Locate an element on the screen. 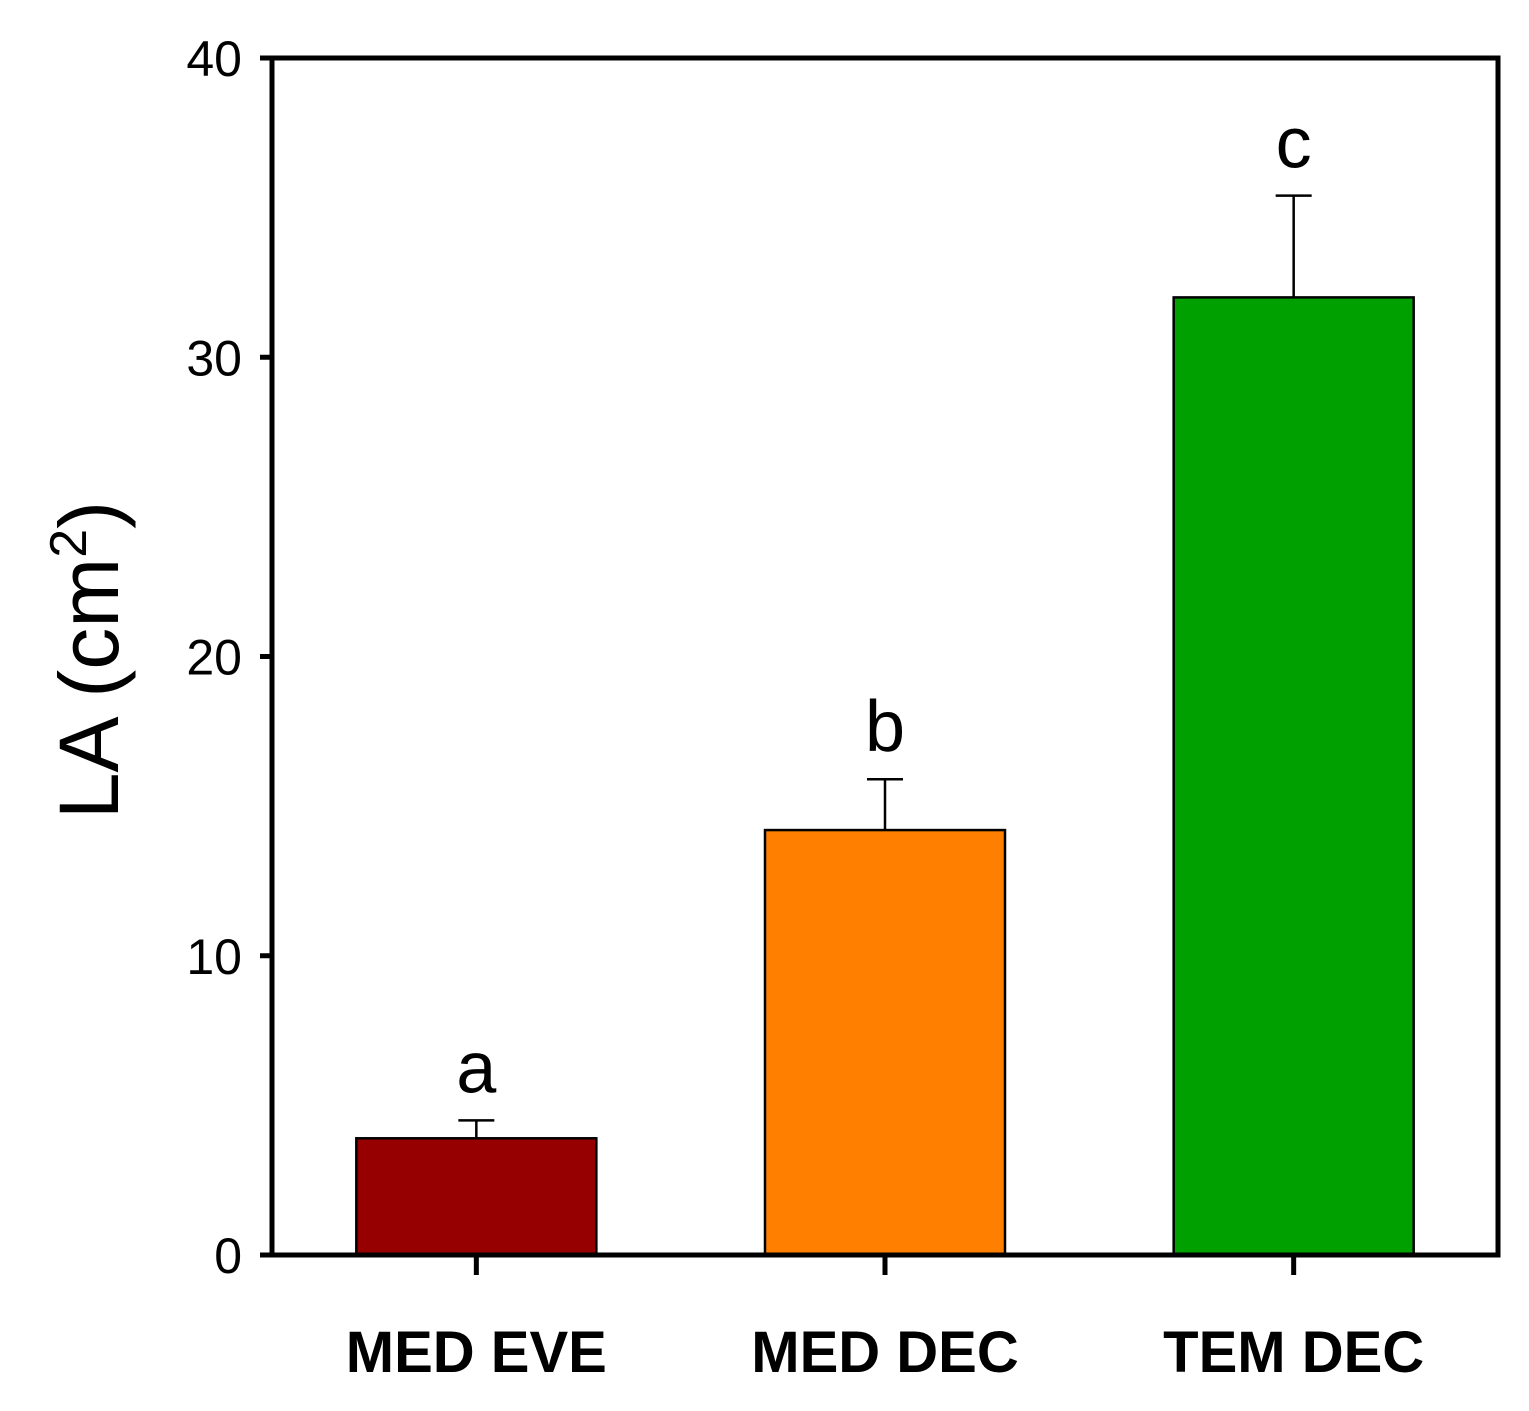 This screenshot has height=1411, width=1529. y-axis-title-close: ) is located at coordinates (89, 515).